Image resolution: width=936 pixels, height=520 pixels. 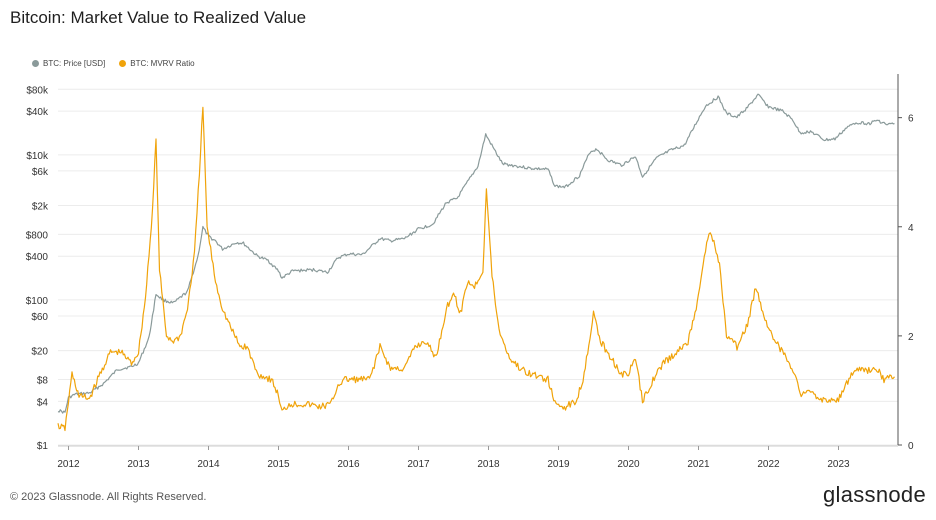 I want to click on x-tick-label: 2013, so click(x=138, y=464).